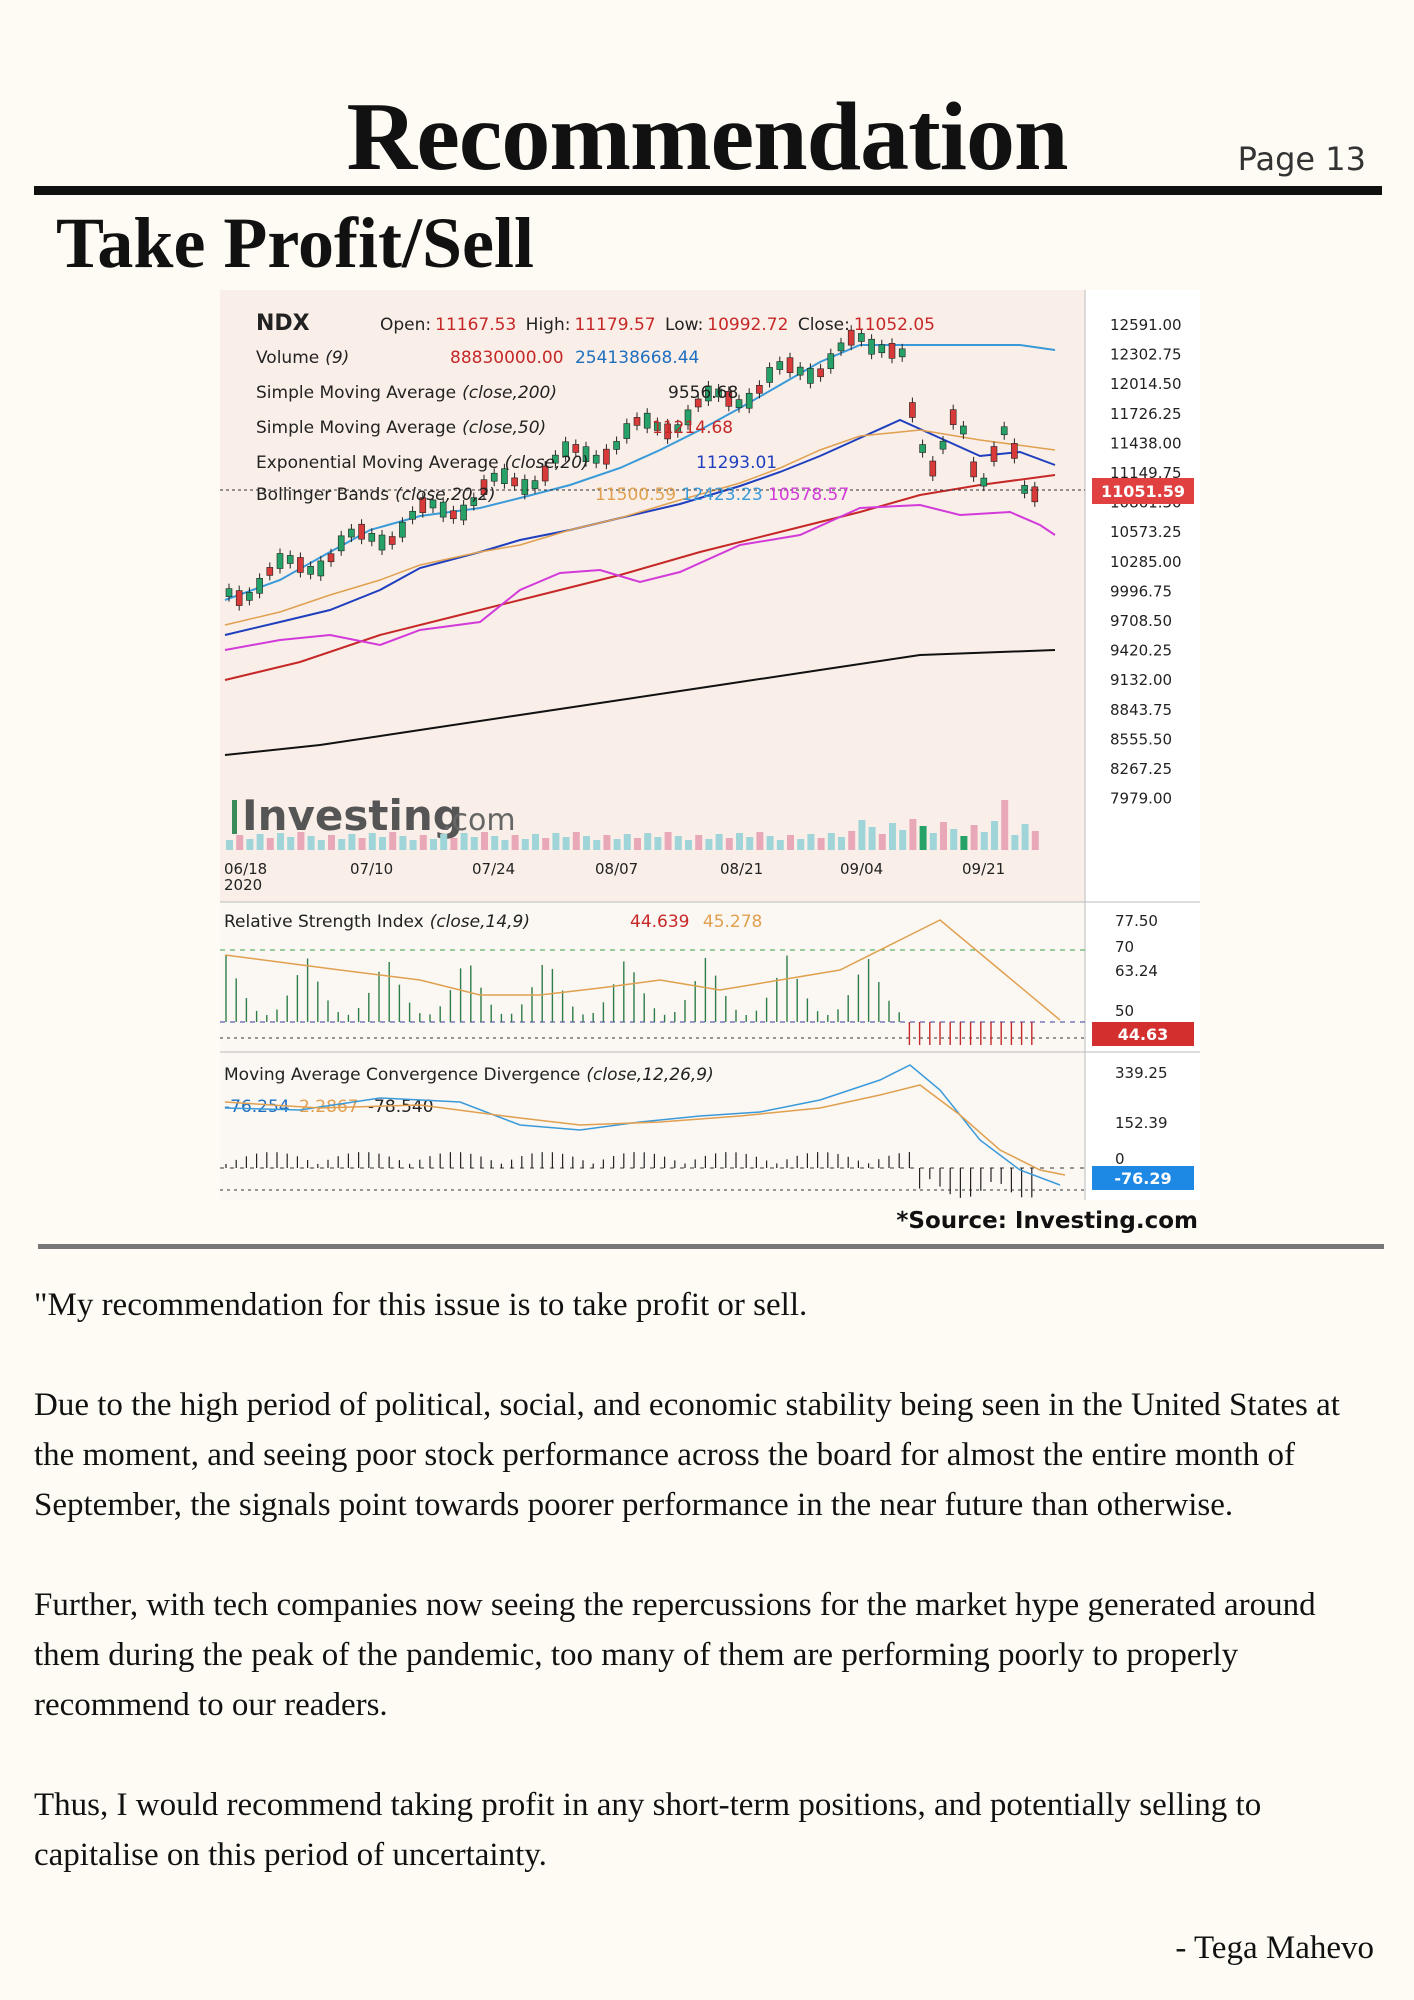 The height and width of the screenshot is (2000, 1414). I want to click on rsi-tick-label: 70, so click(1124, 947).